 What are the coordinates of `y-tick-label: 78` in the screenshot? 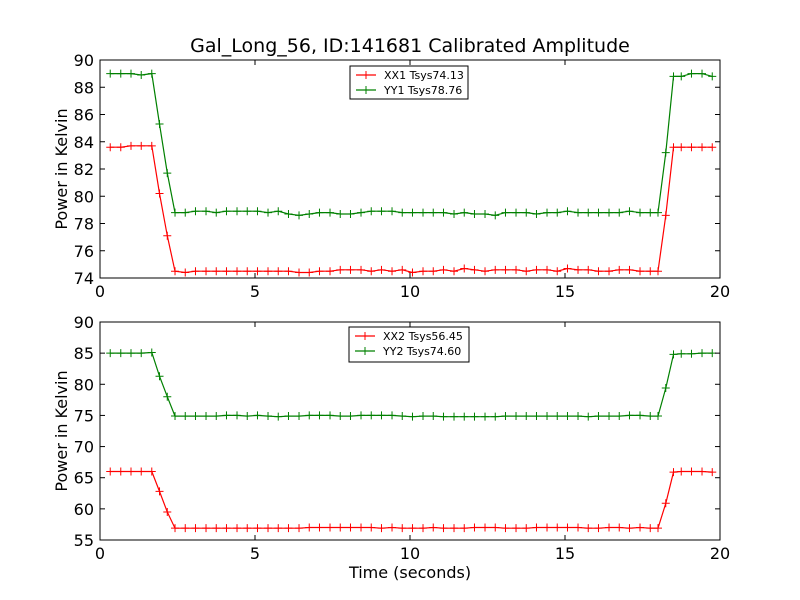 It's located at (84, 224).